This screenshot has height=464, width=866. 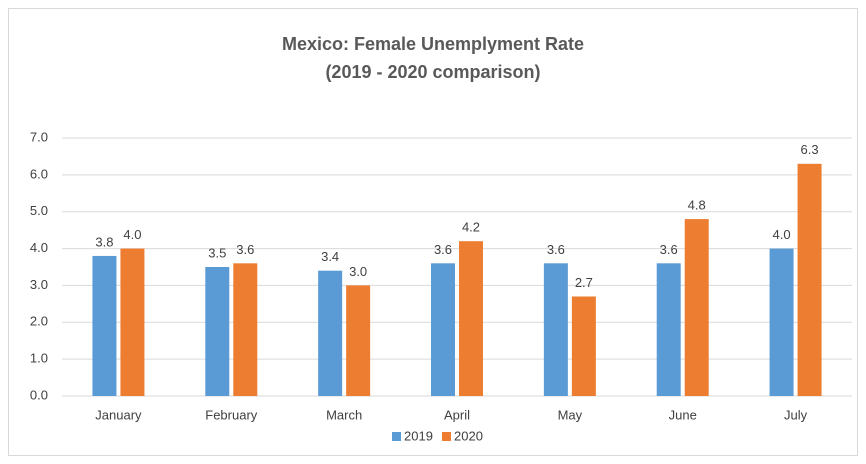 What do you see at coordinates (39, 173) in the screenshot?
I see `y-tick-label: 6.0` at bounding box center [39, 173].